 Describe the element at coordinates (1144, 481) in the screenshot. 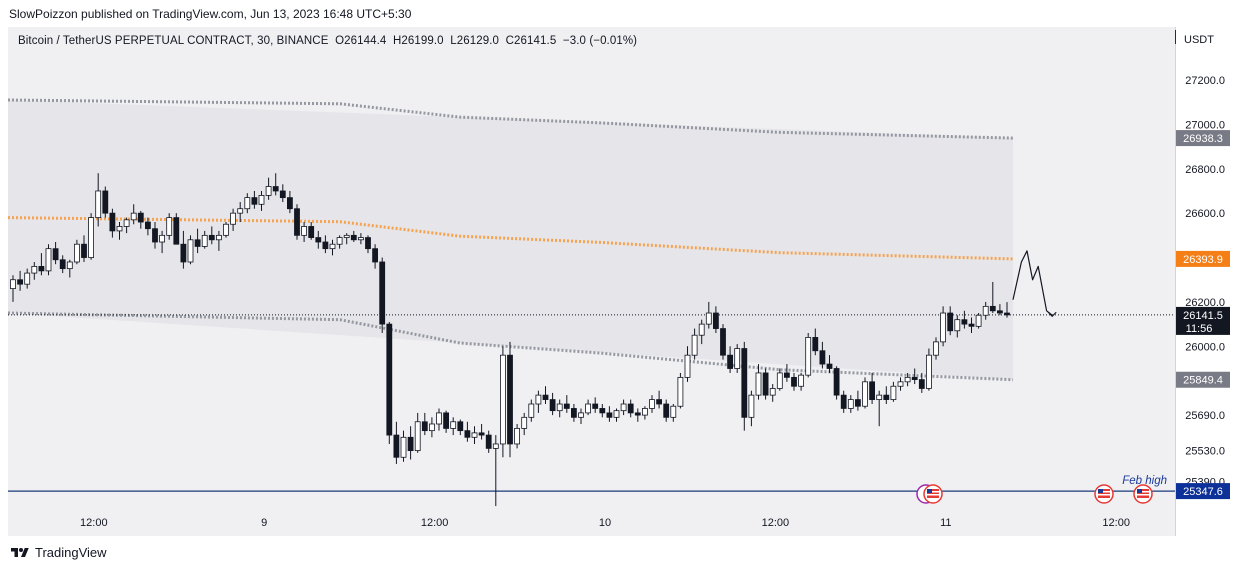

I see `feb-high-annotation: Feb high` at that location.